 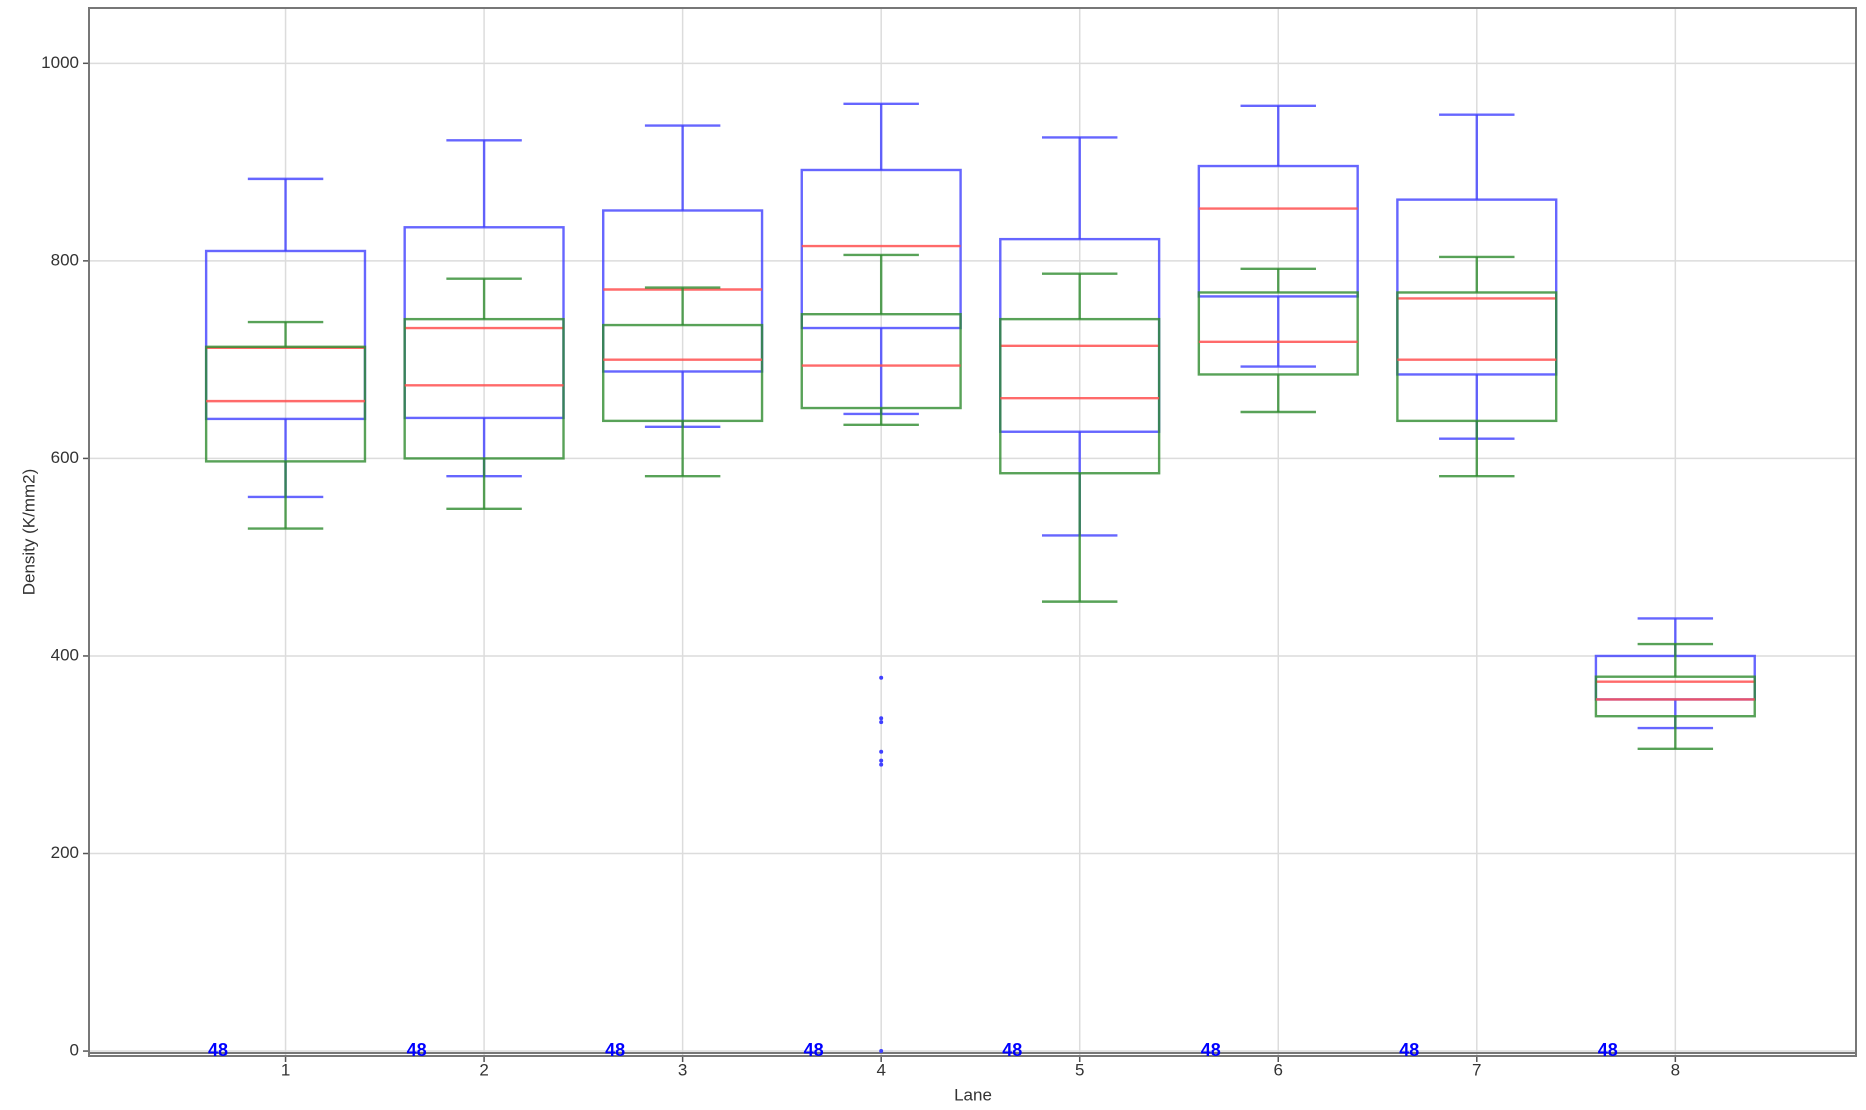 I want to click on y-tick-label: 200, so click(x=65, y=852).